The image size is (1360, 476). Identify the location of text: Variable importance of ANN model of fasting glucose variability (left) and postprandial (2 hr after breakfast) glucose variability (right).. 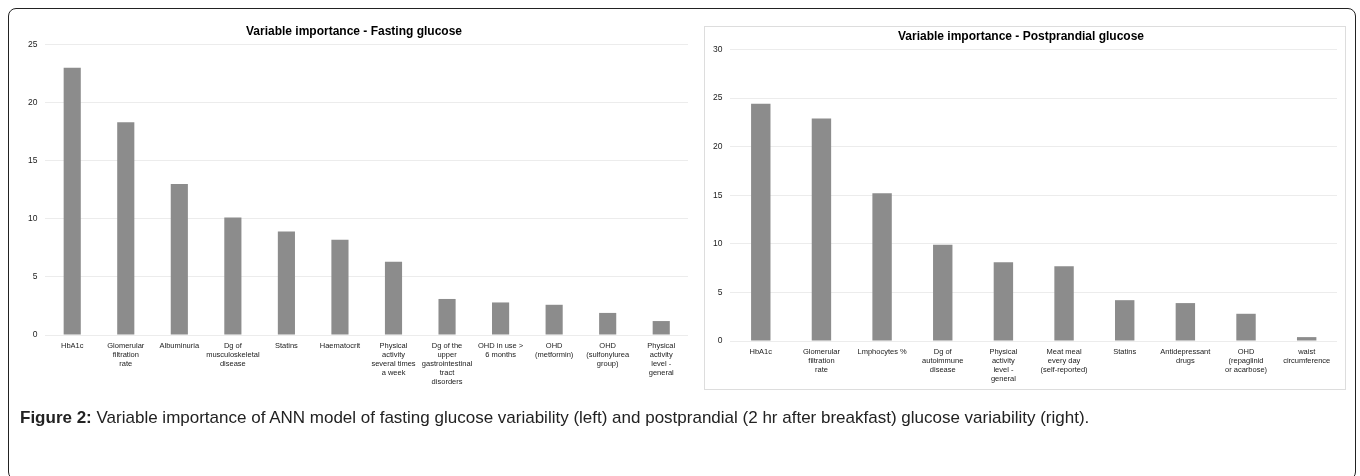
(593, 417).